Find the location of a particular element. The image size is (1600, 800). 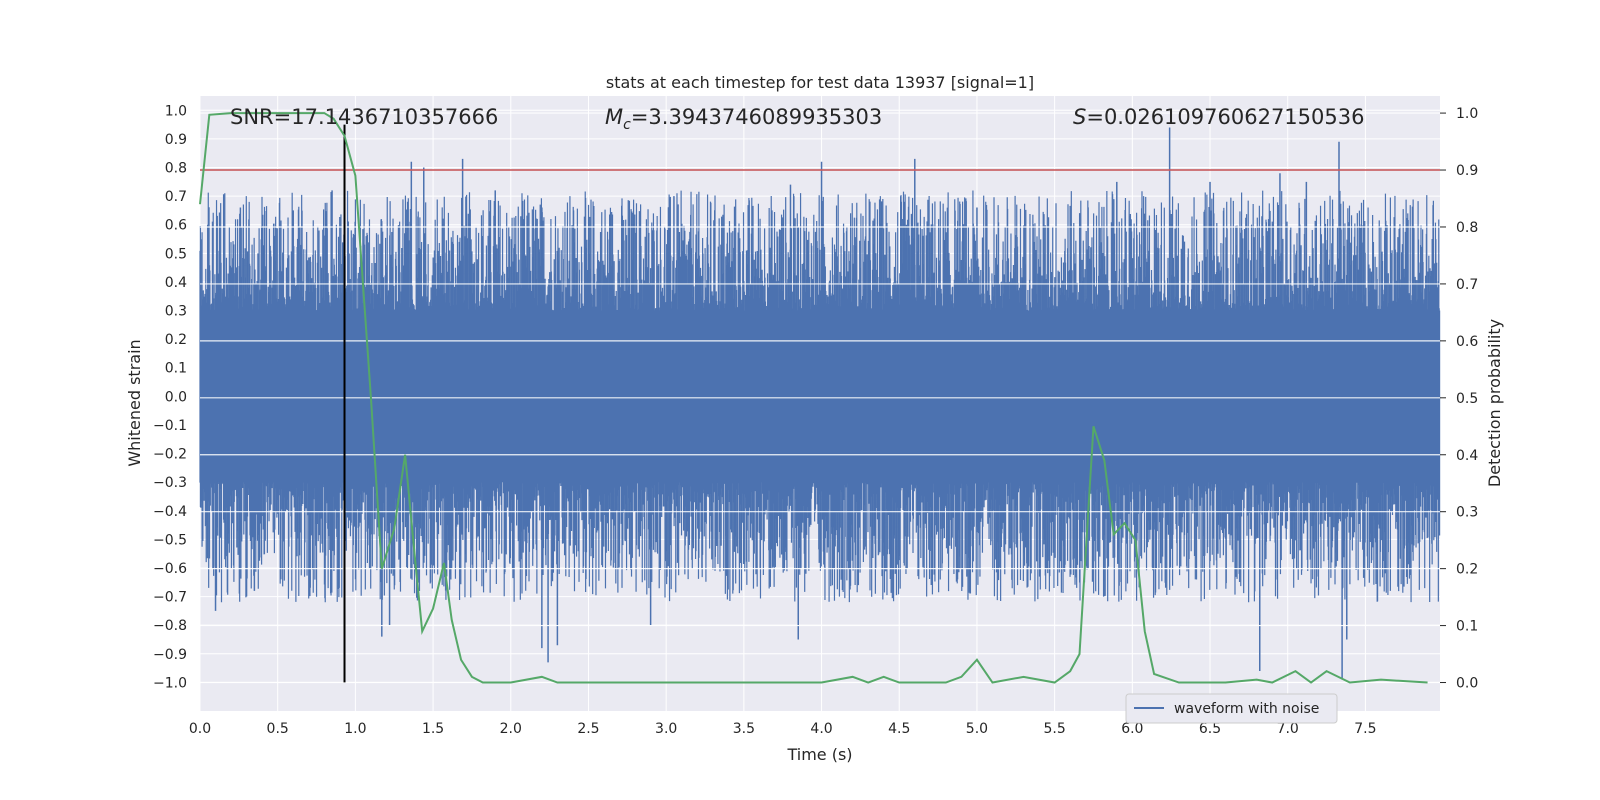

y-tick-label: −0.5 is located at coordinates (170, 540).